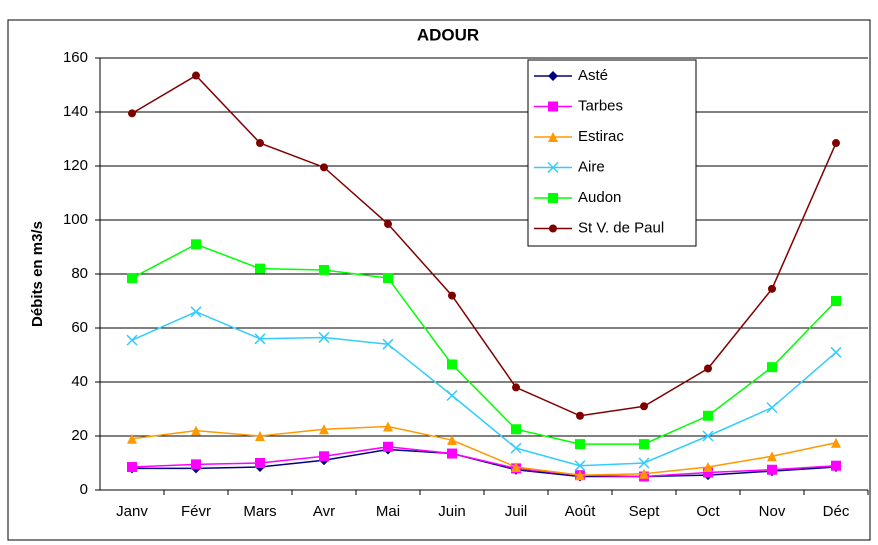 This screenshot has width=878, height=545. I want to click on x-tick-label: Avr, so click(324, 511).